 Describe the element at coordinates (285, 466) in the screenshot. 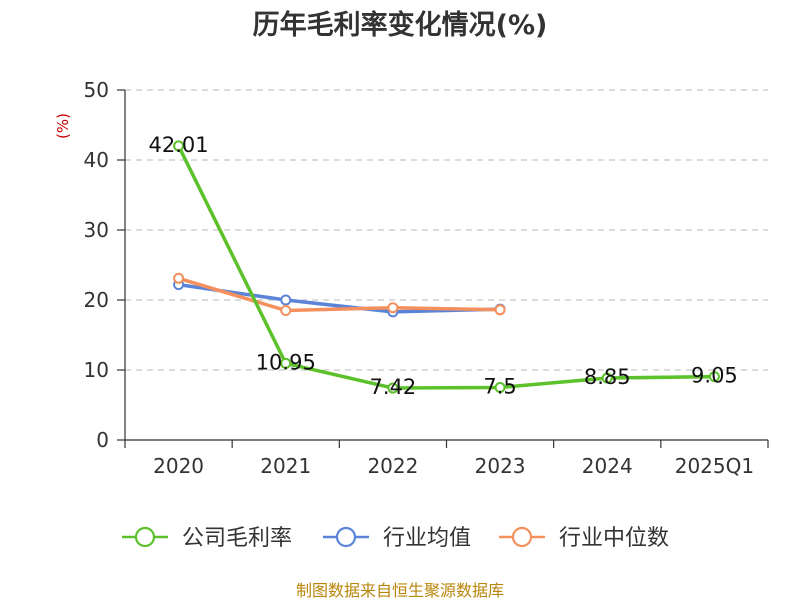

I see `x-tick-label: 2021` at that location.